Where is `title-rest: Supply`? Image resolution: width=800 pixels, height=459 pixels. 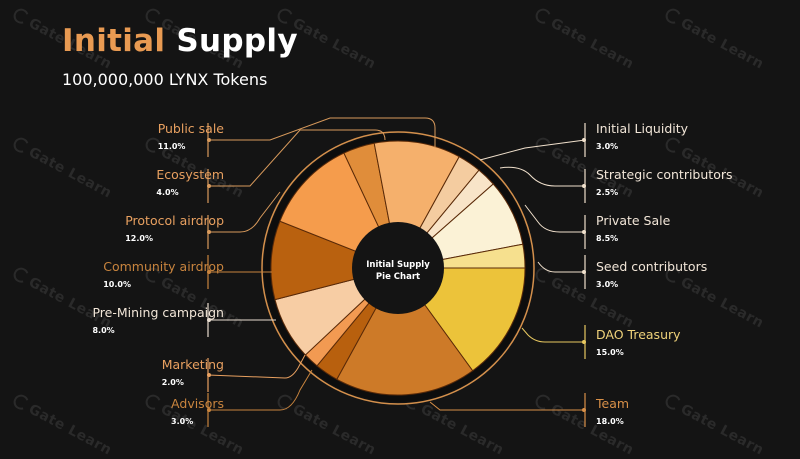 title-rest: Supply is located at coordinates (237, 41).